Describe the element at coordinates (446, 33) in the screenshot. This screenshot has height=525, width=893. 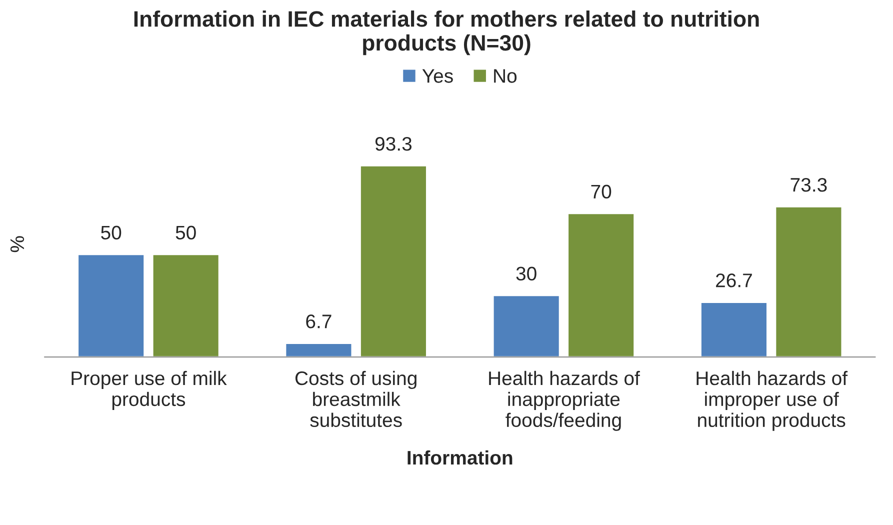
I see `chart-title: Information in IEC materials for mothers related to nutrition products (N=30)` at that location.